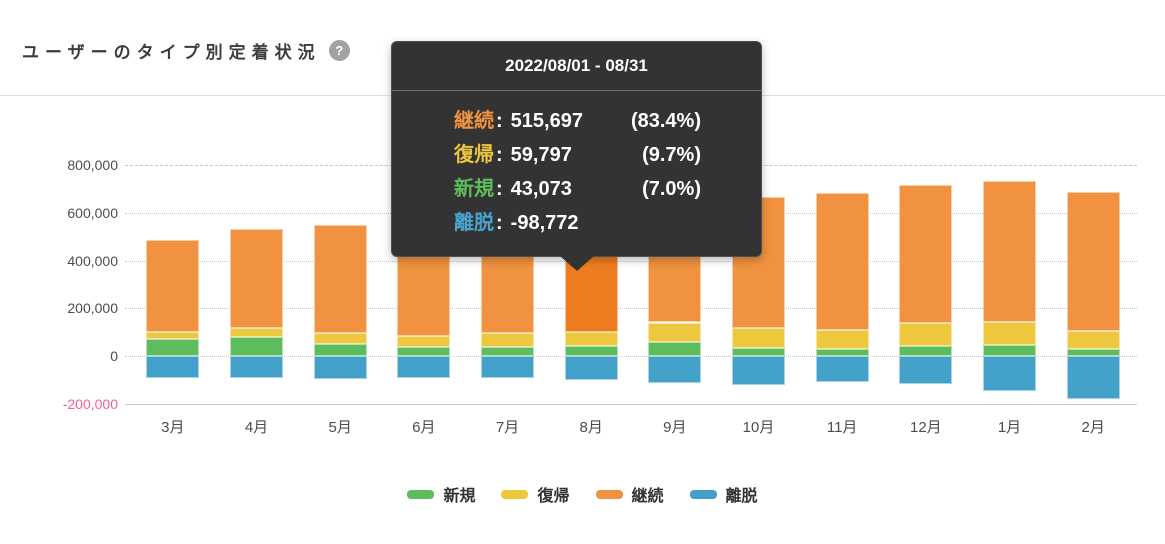  What do you see at coordinates (92, 260) in the screenshot?
I see `y-axis-label: 400,000` at bounding box center [92, 260].